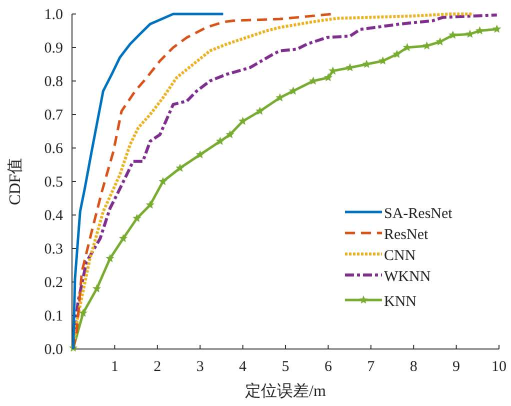 Image resolution: width=511 pixels, height=406 pixels. What do you see at coordinates (406, 235) in the screenshot?
I see `legend-label: ResNet` at bounding box center [406, 235].